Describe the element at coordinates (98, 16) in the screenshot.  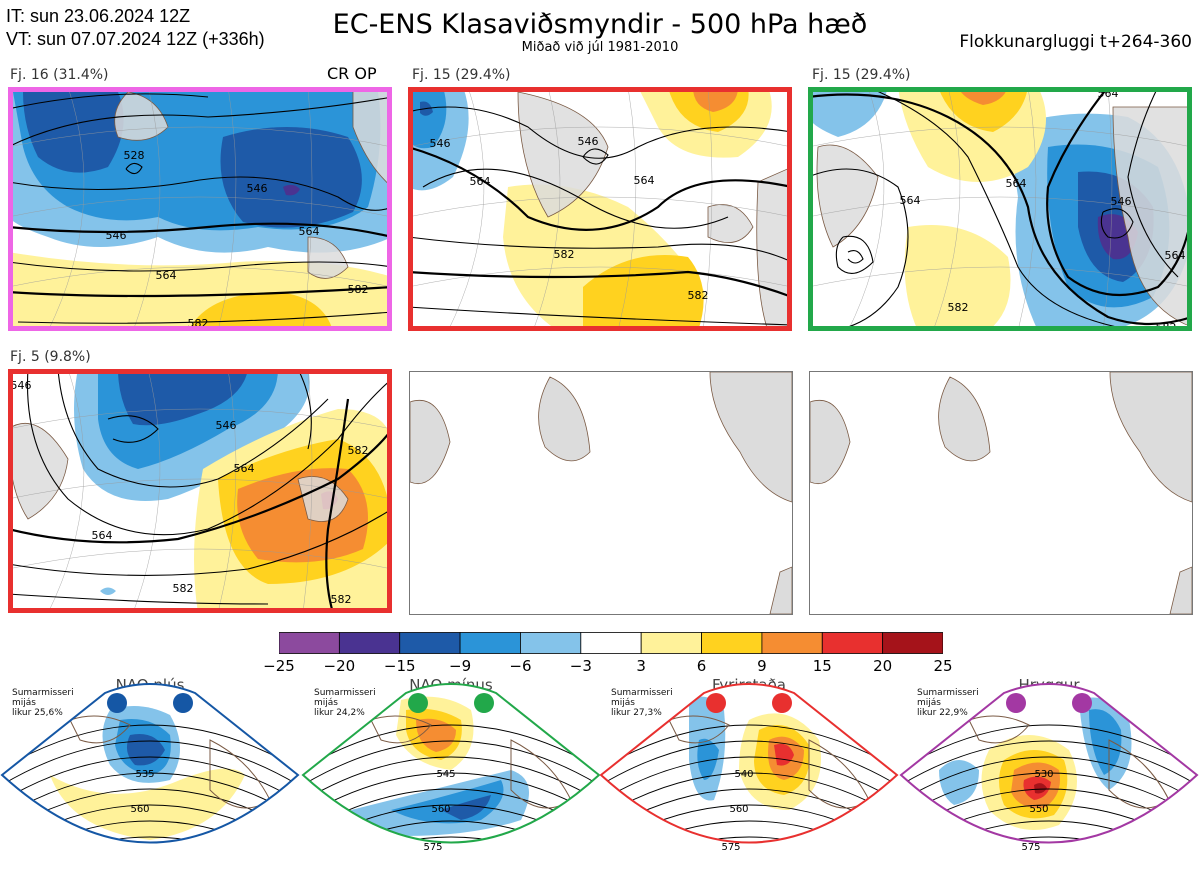
I see `initial-time: IT: sun 23.06.2024 12Z` at that location.